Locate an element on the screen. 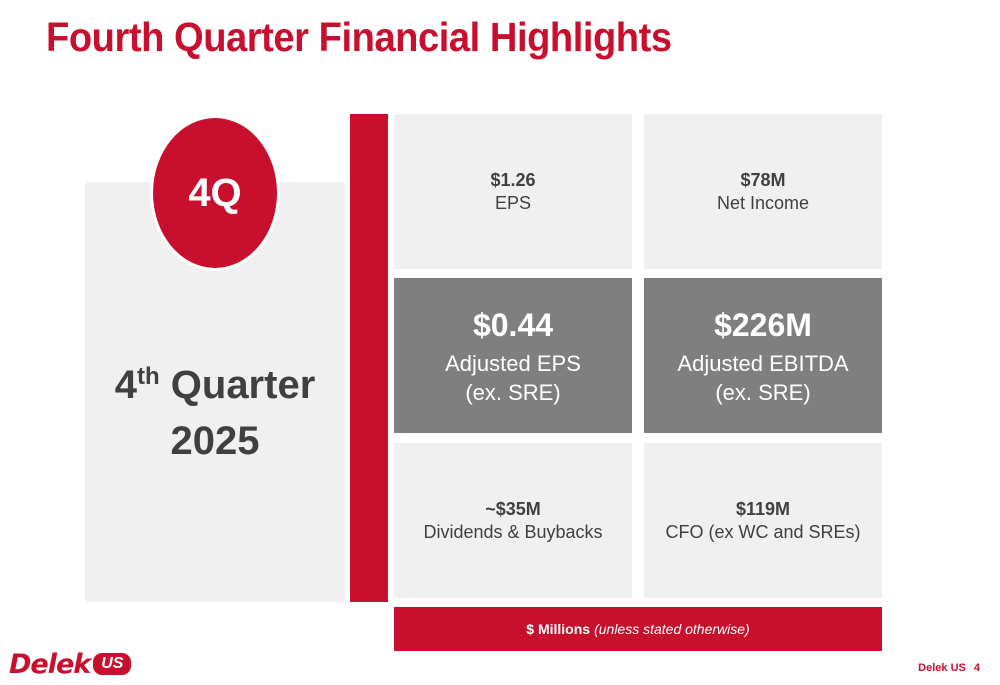 The image size is (1000, 685). quarter-year: 2025 is located at coordinates (215, 441).